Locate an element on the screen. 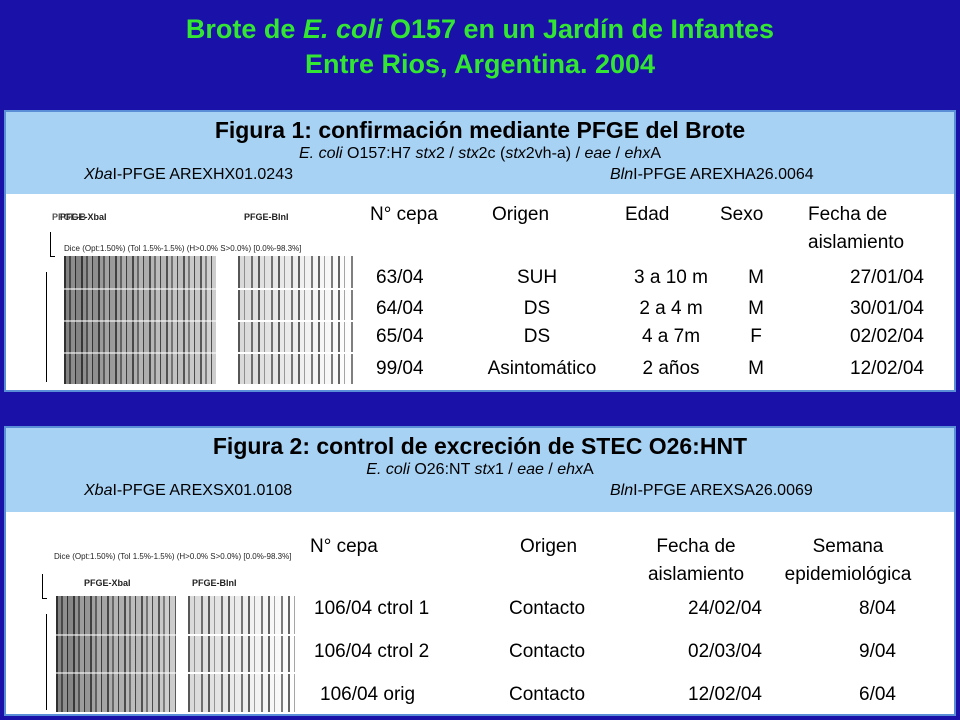 This screenshot has width=960, height=720. figure1-row2-cepa: 64/04 is located at coordinates (400, 308).